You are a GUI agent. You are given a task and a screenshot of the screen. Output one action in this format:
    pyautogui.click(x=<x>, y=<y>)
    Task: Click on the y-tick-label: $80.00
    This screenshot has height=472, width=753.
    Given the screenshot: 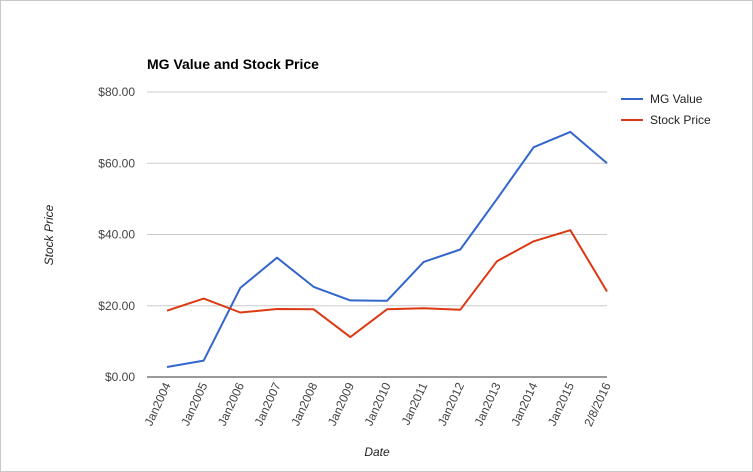 What is the action you would take?
    pyautogui.click(x=116, y=92)
    